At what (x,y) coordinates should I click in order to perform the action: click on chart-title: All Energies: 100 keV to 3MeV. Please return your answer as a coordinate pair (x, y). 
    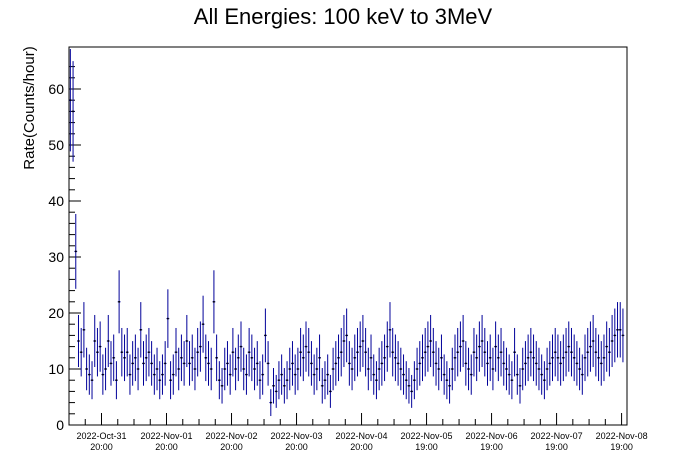
    Looking at the image, I should click on (343, 16).